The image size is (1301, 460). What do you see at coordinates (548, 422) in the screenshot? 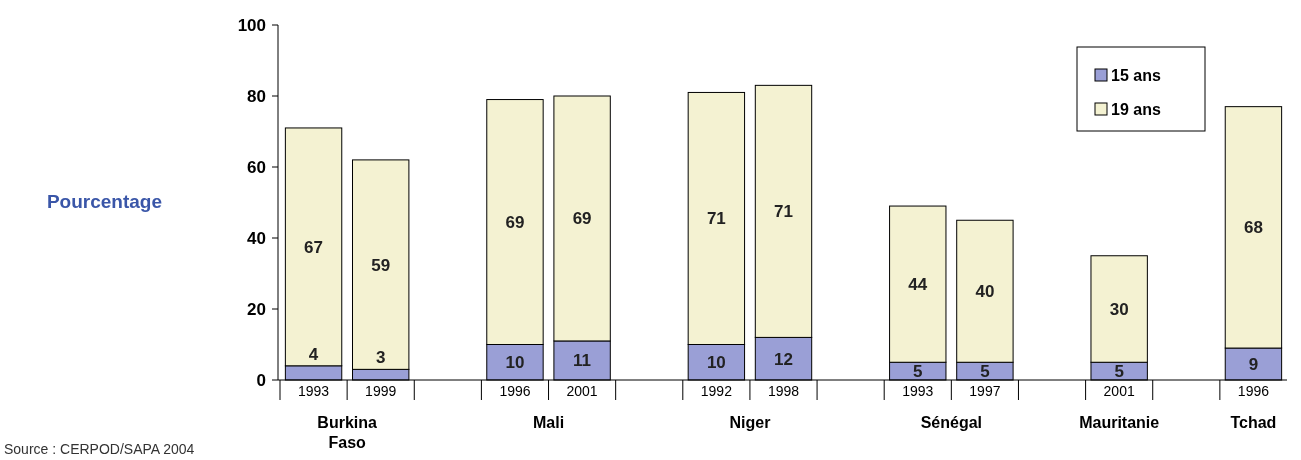
I see `text: Mali` at bounding box center [548, 422].